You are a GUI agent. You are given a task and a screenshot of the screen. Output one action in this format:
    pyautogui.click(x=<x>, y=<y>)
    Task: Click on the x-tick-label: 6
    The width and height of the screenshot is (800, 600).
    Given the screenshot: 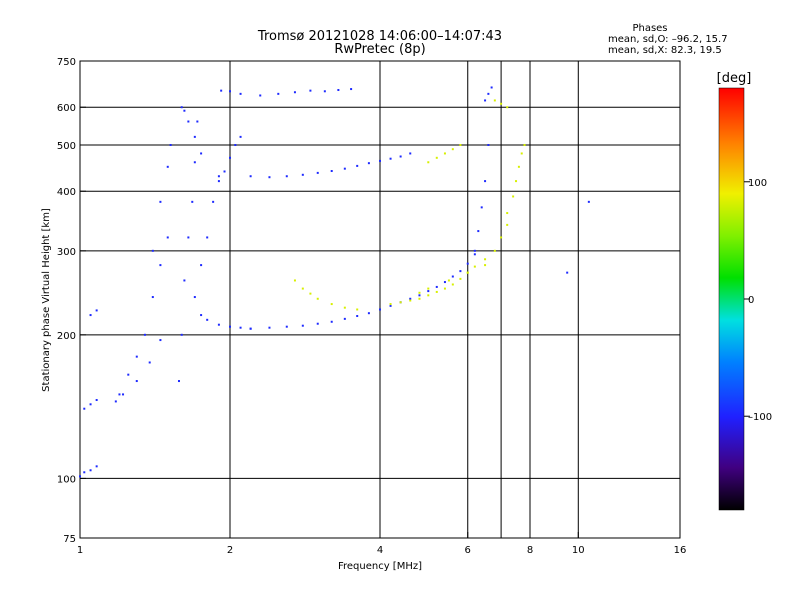 What is the action you would take?
    pyautogui.click(x=468, y=550)
    